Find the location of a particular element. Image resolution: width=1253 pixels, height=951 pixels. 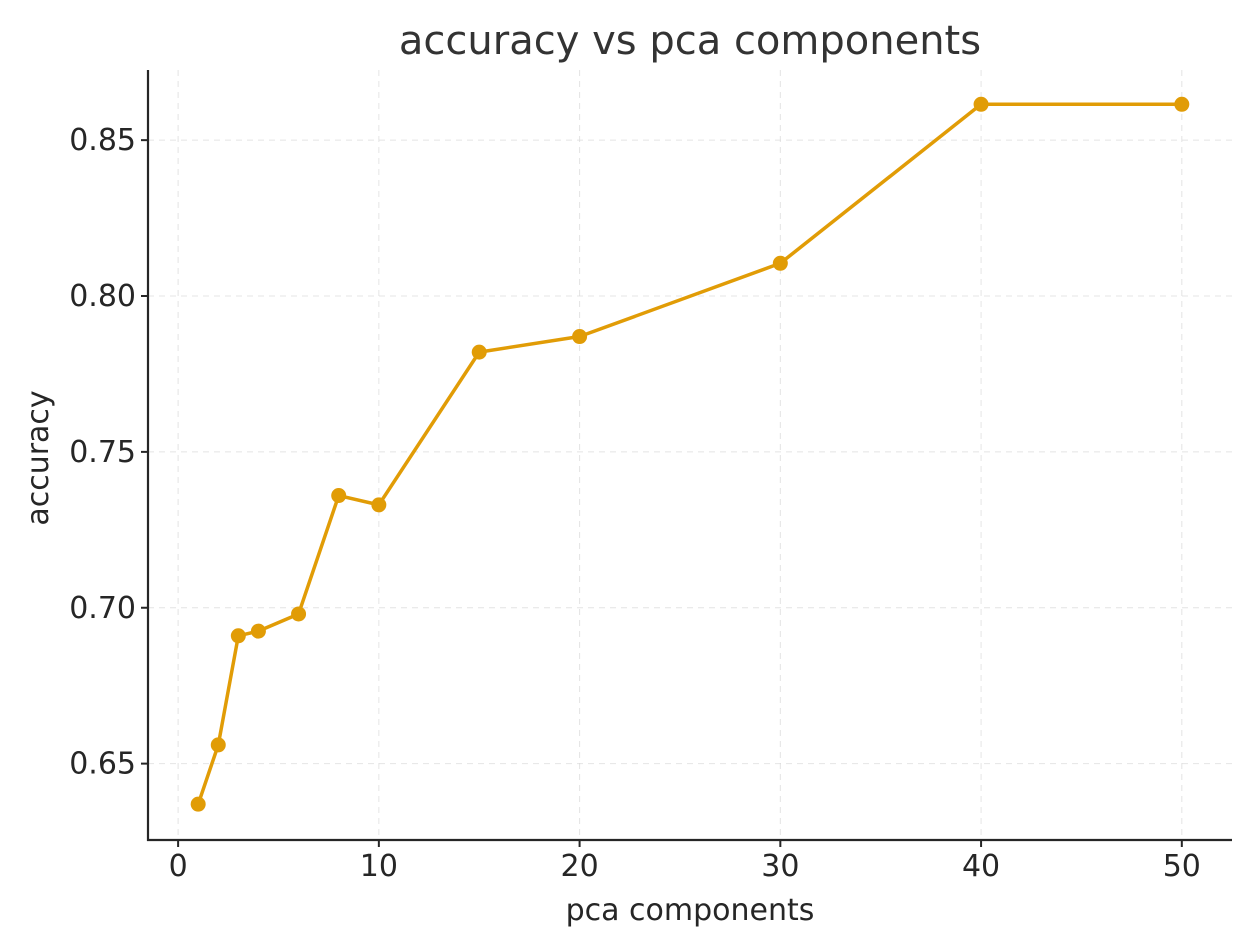

y-tick-label: 0.70 is located at coordinates (102, 608).